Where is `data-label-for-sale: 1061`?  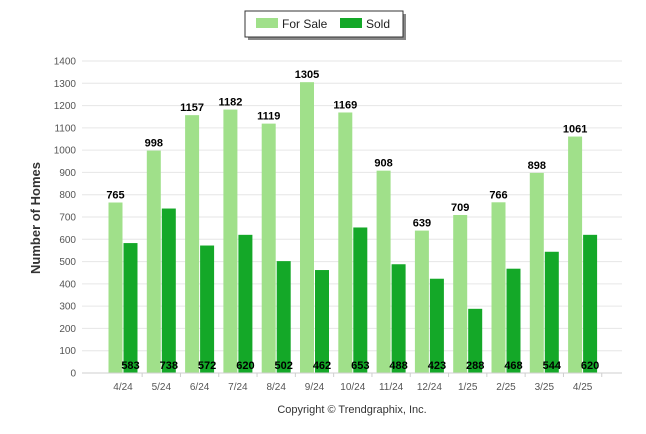 data-label-for-sale: 1061 is located at coordinates (575, 130).